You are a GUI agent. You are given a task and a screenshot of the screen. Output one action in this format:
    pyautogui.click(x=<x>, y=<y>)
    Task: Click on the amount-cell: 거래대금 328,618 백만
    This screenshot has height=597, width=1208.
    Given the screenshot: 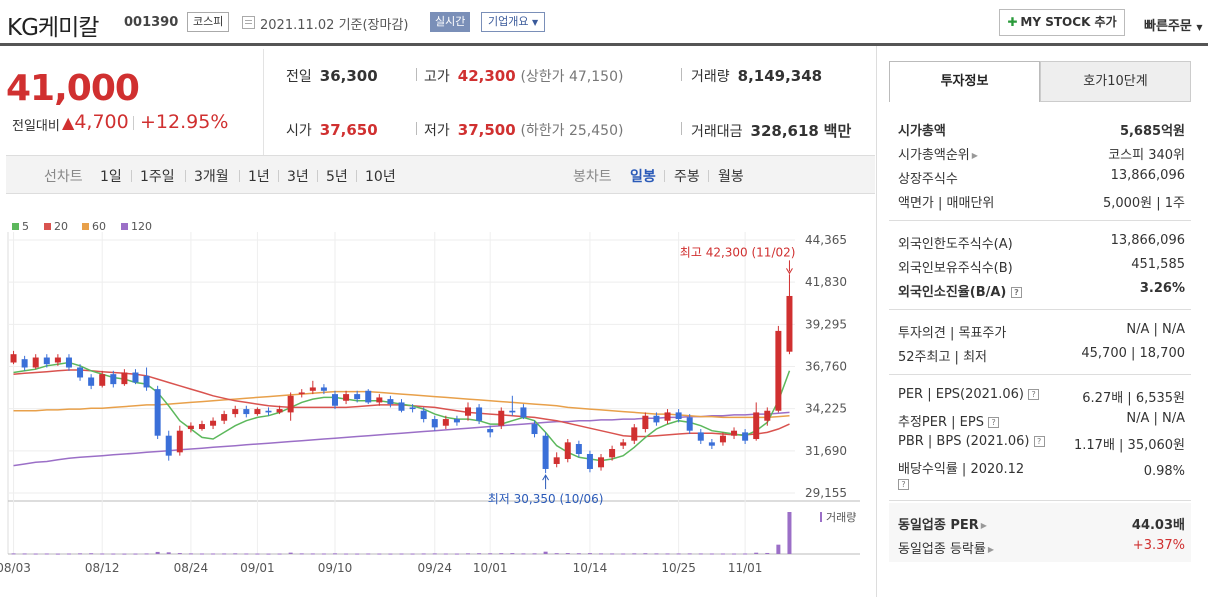 What is the action you would take?
    pyautogui.click(x=771, y=130)
    